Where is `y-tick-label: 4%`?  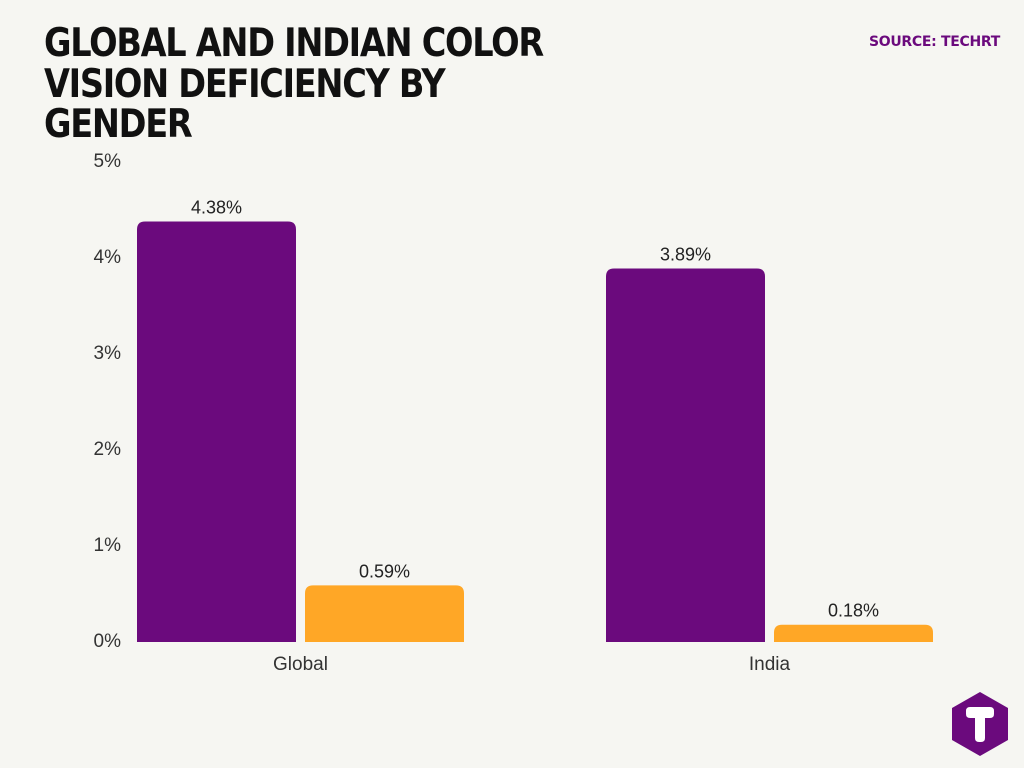
y-tick-label: 4% is located at coordinates (108, 257).